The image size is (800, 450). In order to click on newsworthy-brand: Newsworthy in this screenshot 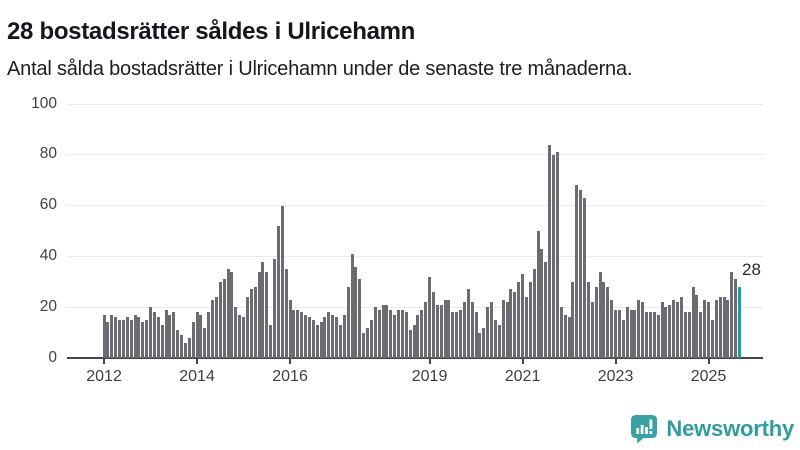, I will do `click(711, 429)`.